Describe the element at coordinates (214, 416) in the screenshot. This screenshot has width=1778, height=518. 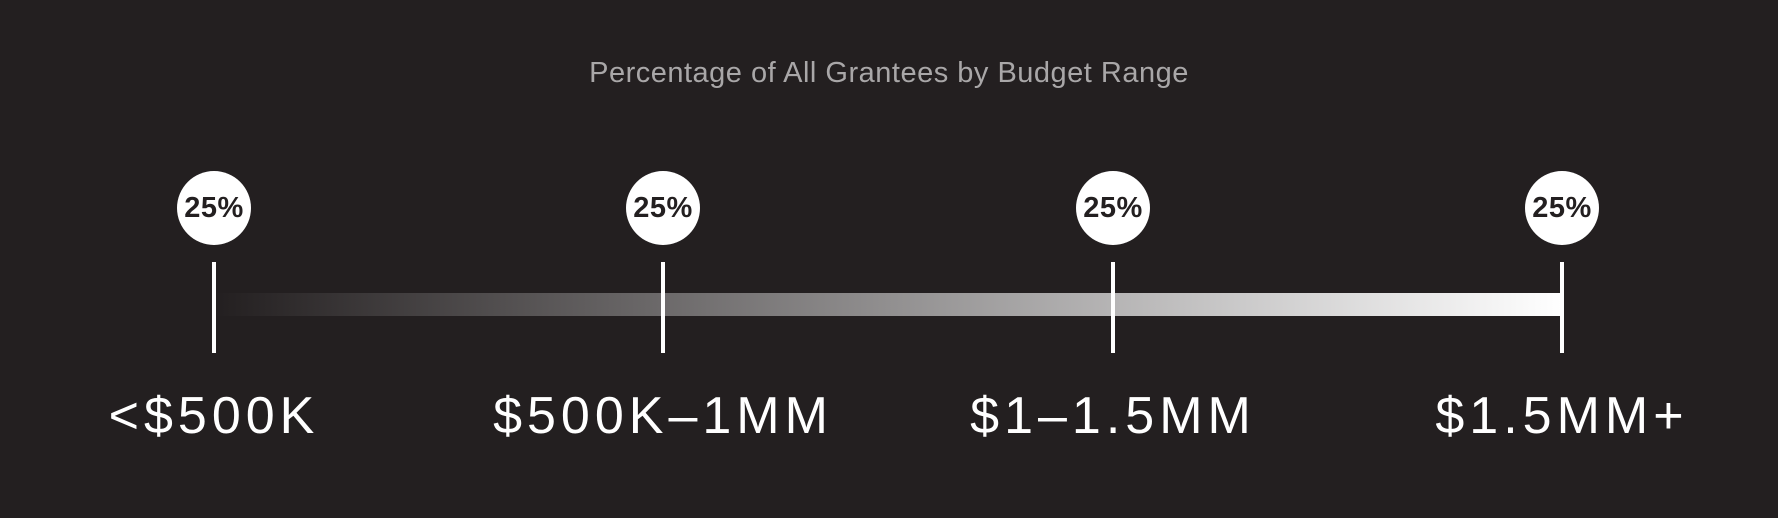
I see `category-label: <$500K` at that location.